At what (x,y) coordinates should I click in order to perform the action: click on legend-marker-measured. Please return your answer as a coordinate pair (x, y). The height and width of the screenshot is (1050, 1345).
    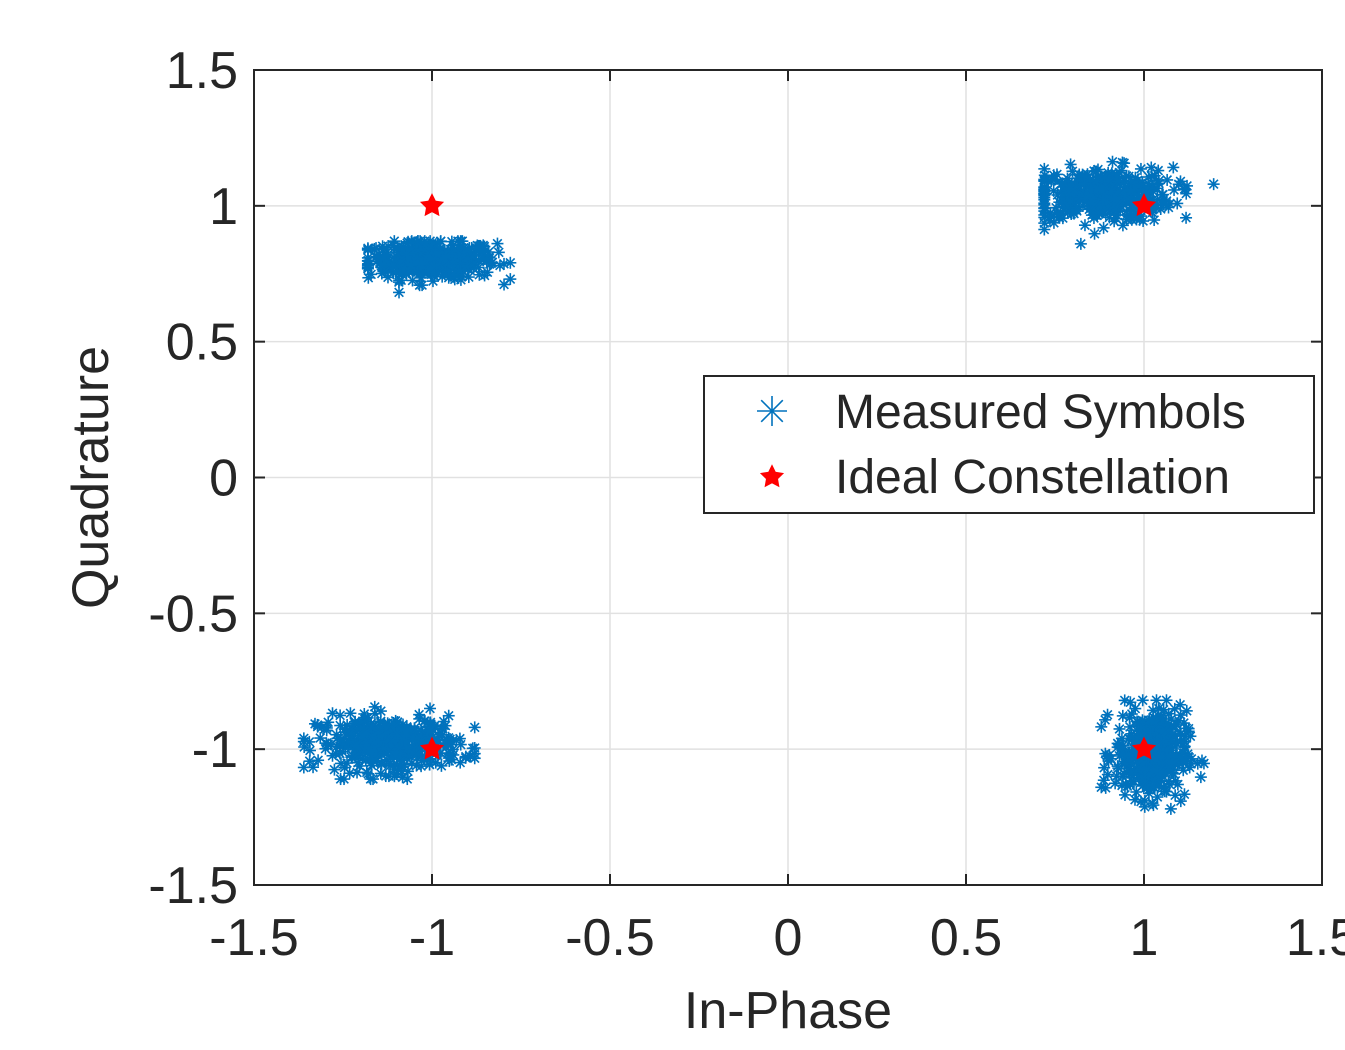
    Looking at the image, I should click on (772, 411).